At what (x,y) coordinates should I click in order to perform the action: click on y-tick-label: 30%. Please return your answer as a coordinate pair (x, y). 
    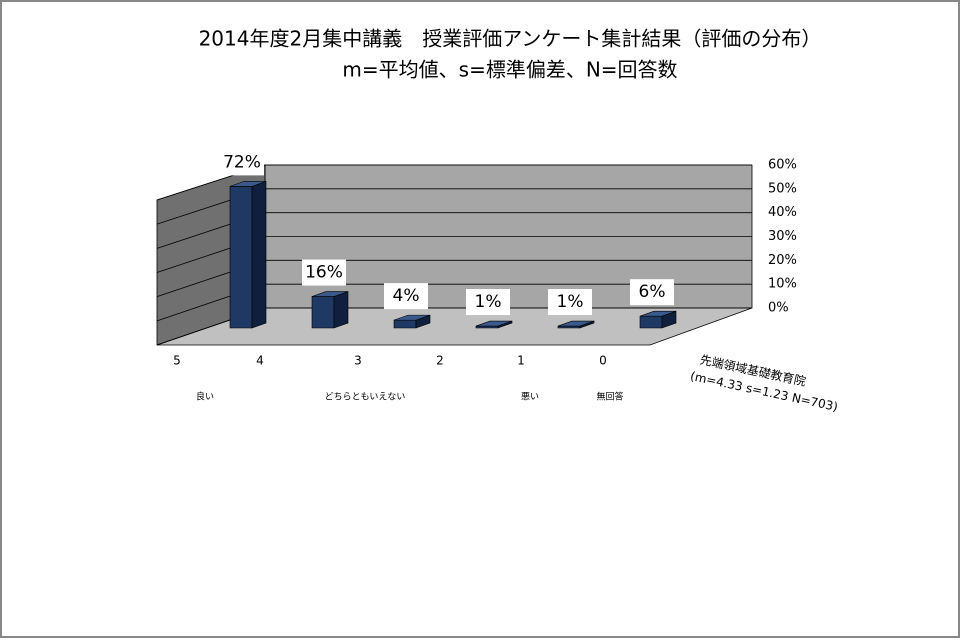
    Looking at the image, I should click on (782, 236).